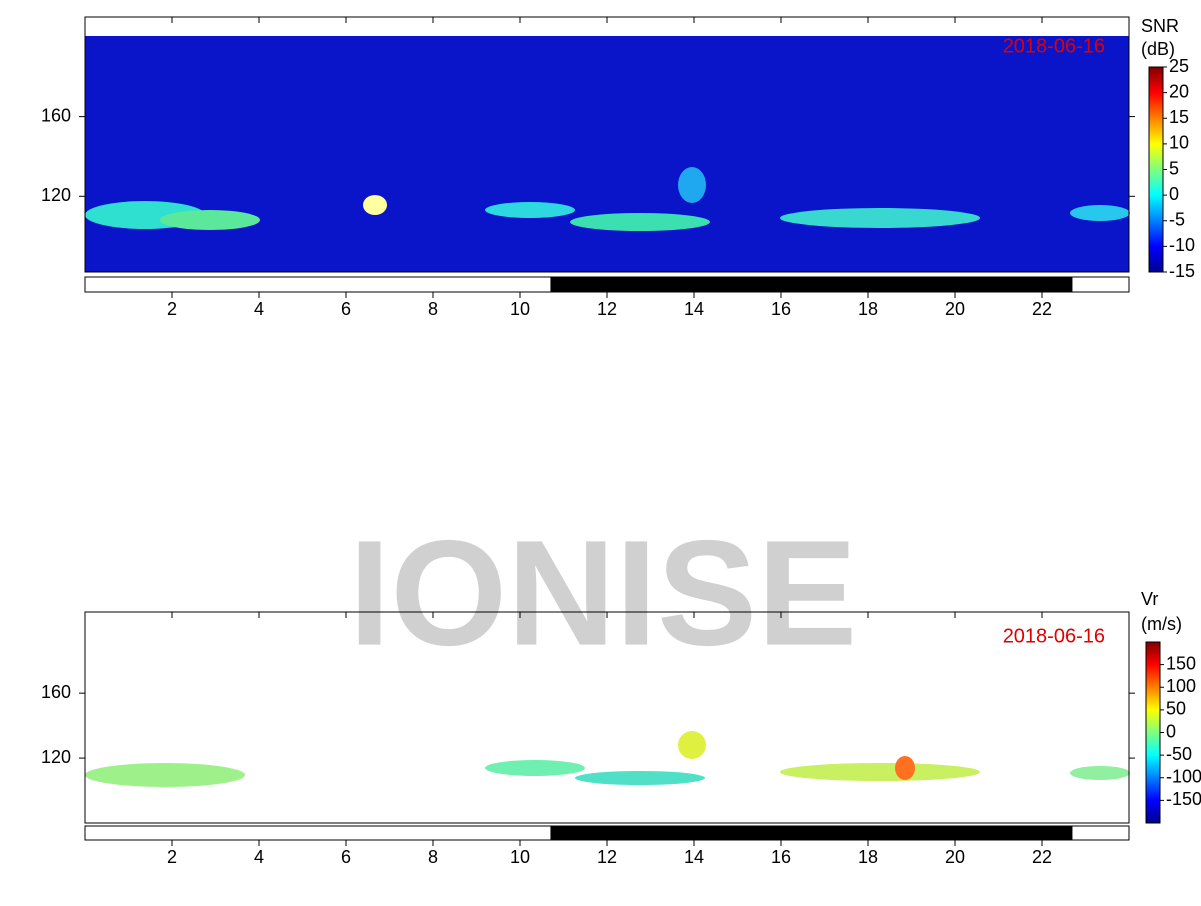 This screenshot has height=906, width=1201. I want to click on colorbar-label: SNR, so click(1160, 26).